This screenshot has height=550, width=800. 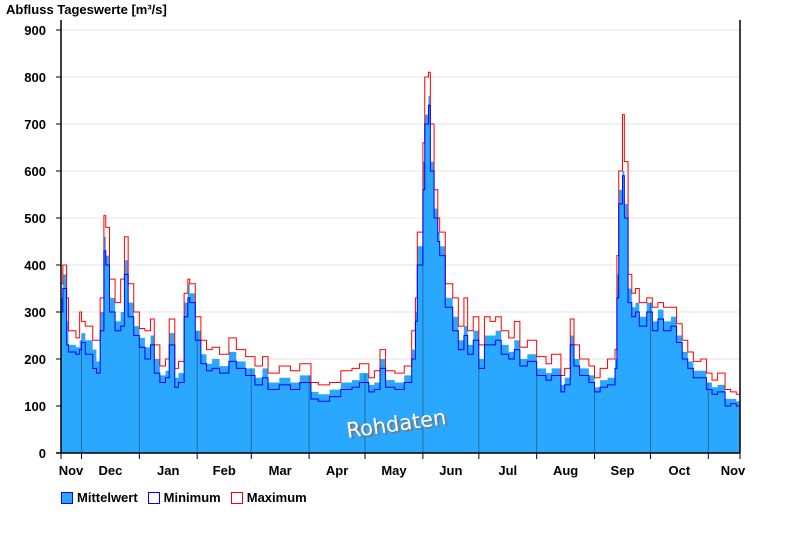 What do you see at coordinates (394, 470) in the screenshot?
I see `x-tick-label-may: May` at bounding box center [394, 470].